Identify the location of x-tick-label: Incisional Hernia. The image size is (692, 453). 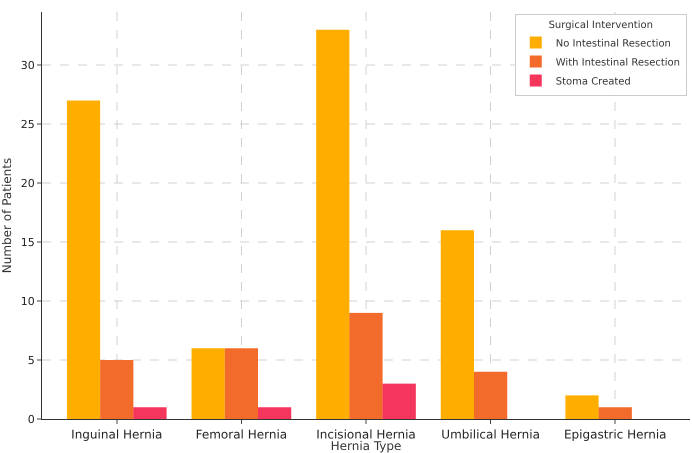
(366, 434).